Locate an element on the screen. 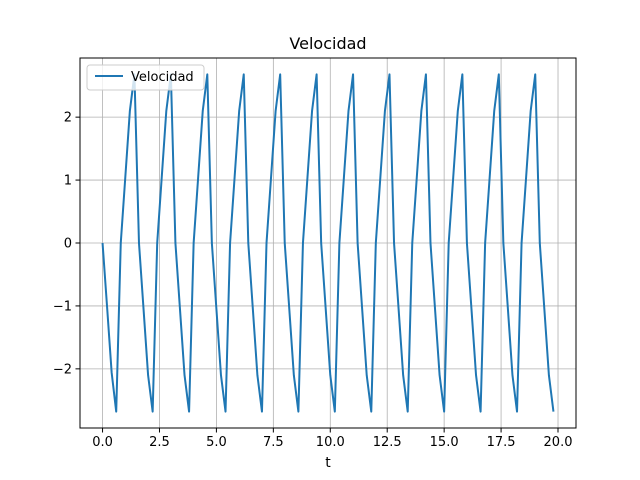  legend-frame is located at coordinates (145, 77).